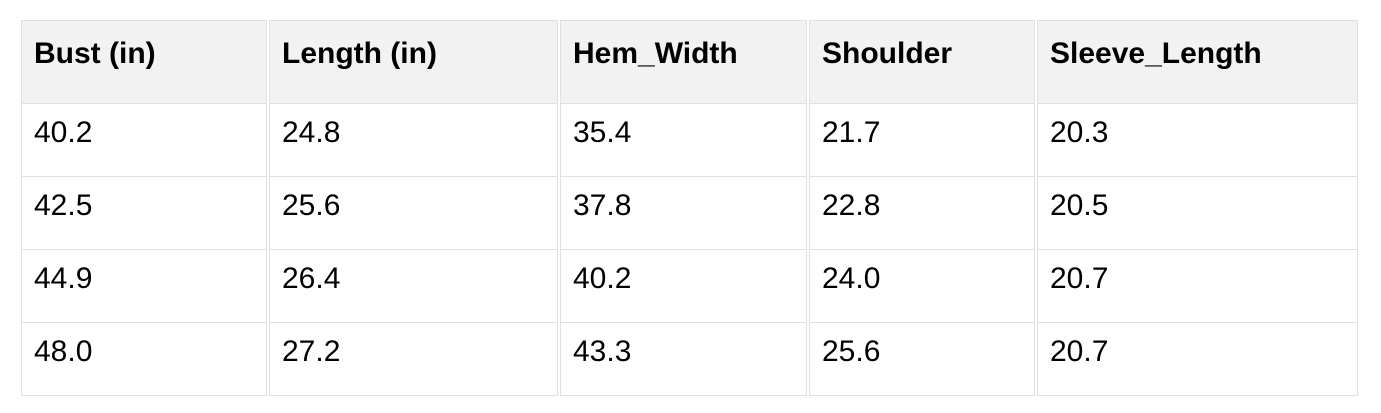 The height and width of the screenshot is (413, 1381). Describe the element at coordinates (144, 359) in the screenshot. I see `table-cell: 48.0` at that location.